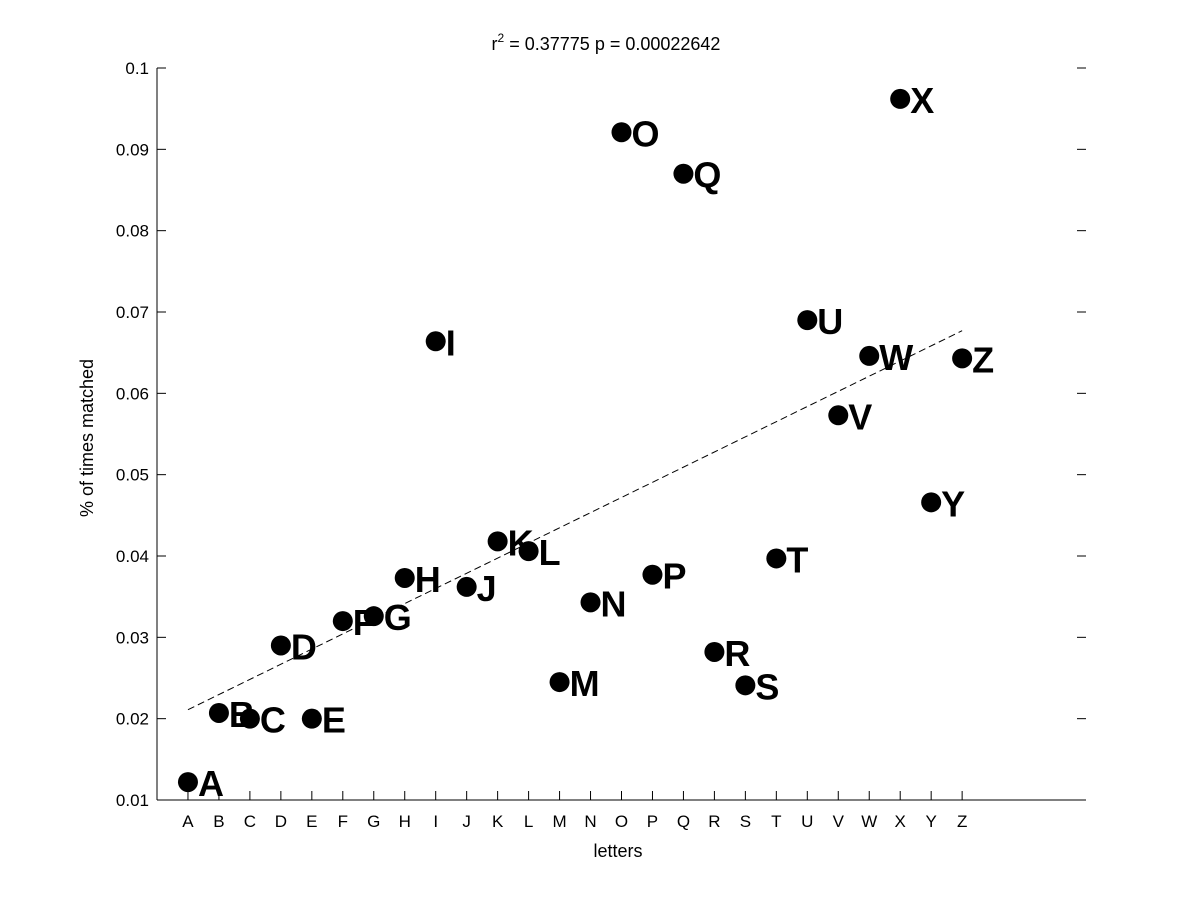 The image size is (1200, 900). What do you see at coordinates (311, 821) in the screenshot?
I see `x-tick-label: E` at bounding box center [311, 821].